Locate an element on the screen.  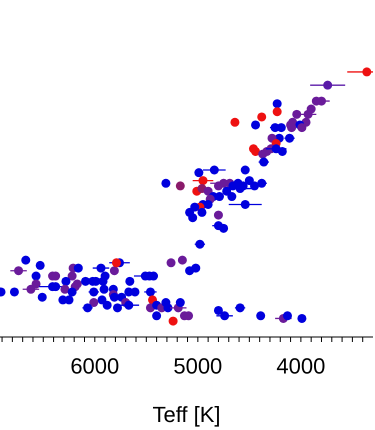
x-tick-label: 5000 is located at coordinates (197, 366).